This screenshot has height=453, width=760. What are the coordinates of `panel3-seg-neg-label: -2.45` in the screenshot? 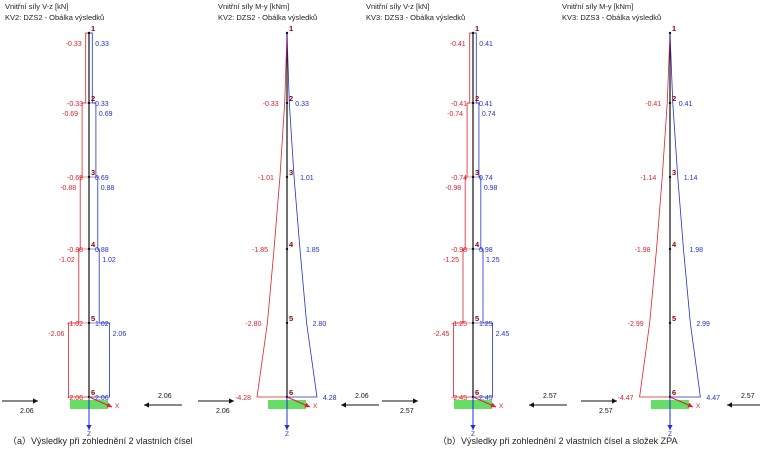 It's located at (441, 334).